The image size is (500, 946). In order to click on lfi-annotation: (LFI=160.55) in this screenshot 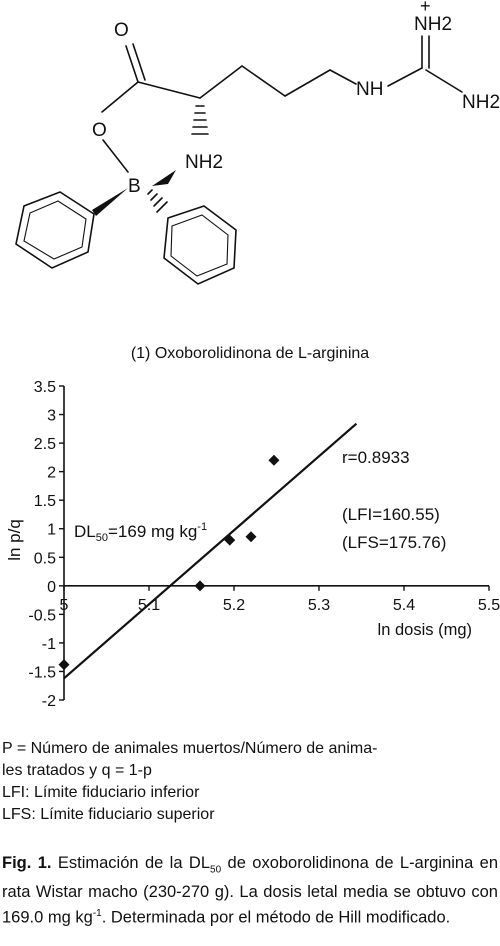, I will do `click(391, 514)`.